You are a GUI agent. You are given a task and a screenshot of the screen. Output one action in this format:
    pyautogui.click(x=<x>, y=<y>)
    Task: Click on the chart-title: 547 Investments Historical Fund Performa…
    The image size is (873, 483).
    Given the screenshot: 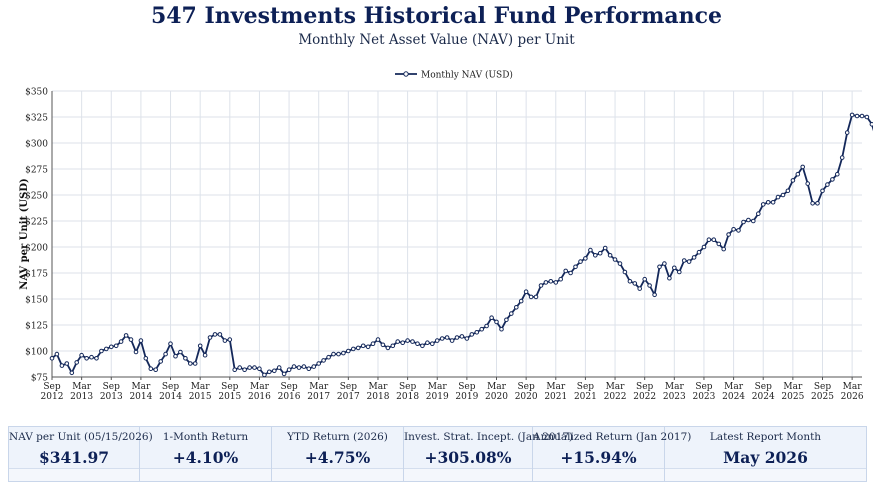 What is the action you would take?
    pyautogui.click(x=436, y=16)
    